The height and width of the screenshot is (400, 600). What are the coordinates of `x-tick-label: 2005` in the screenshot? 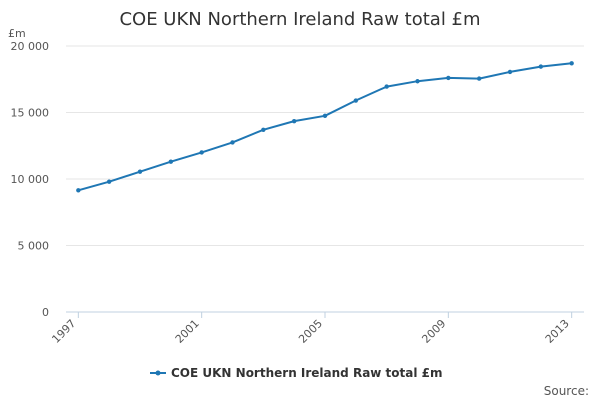 It's located at (310, 331).